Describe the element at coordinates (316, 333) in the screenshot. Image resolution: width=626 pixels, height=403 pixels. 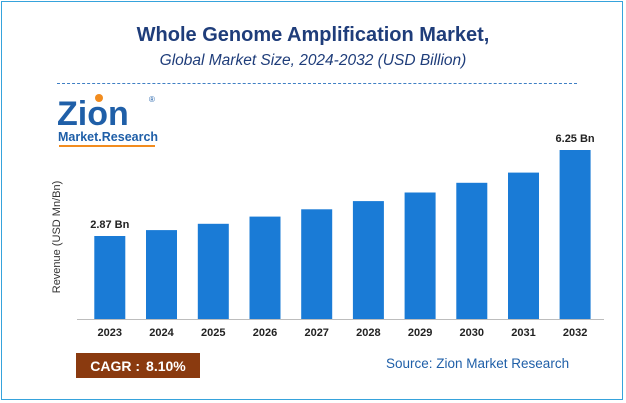
I see `x-tick-label-2027: 2027` at that location.